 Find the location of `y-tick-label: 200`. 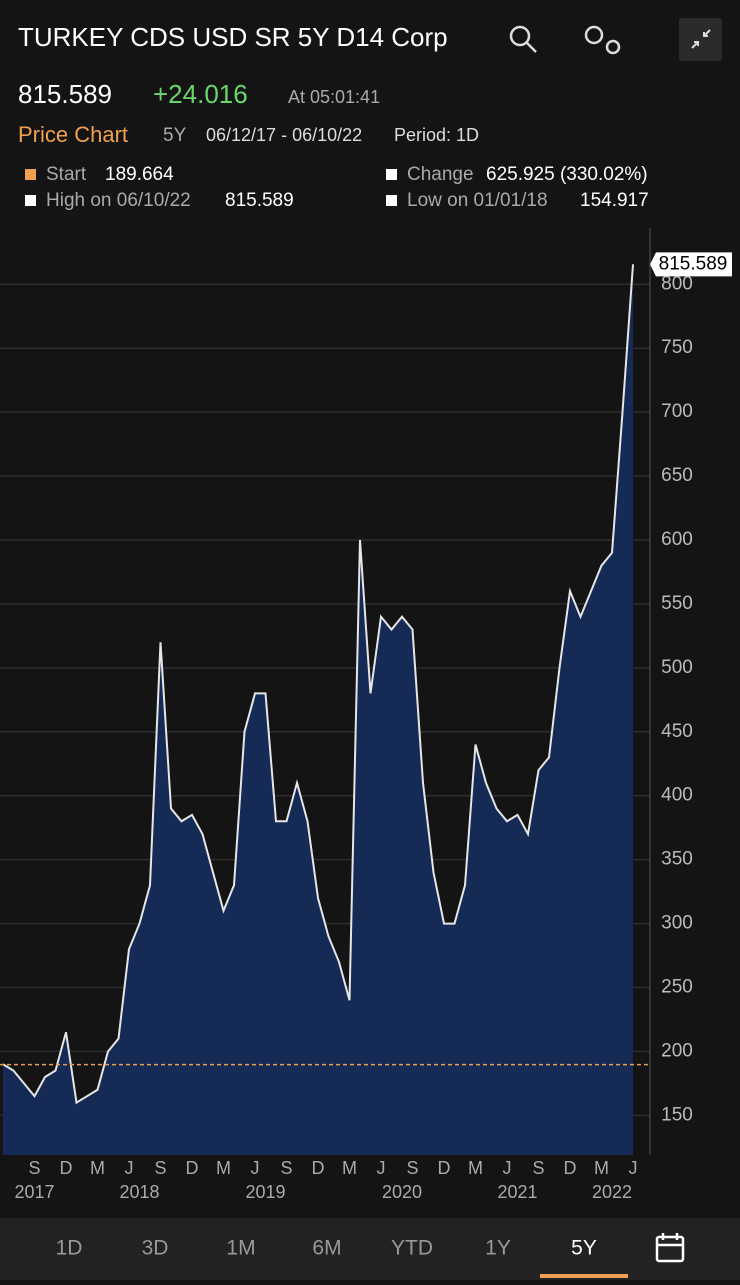

y-tick-label: 200 is located at coordinates (677, 1050).